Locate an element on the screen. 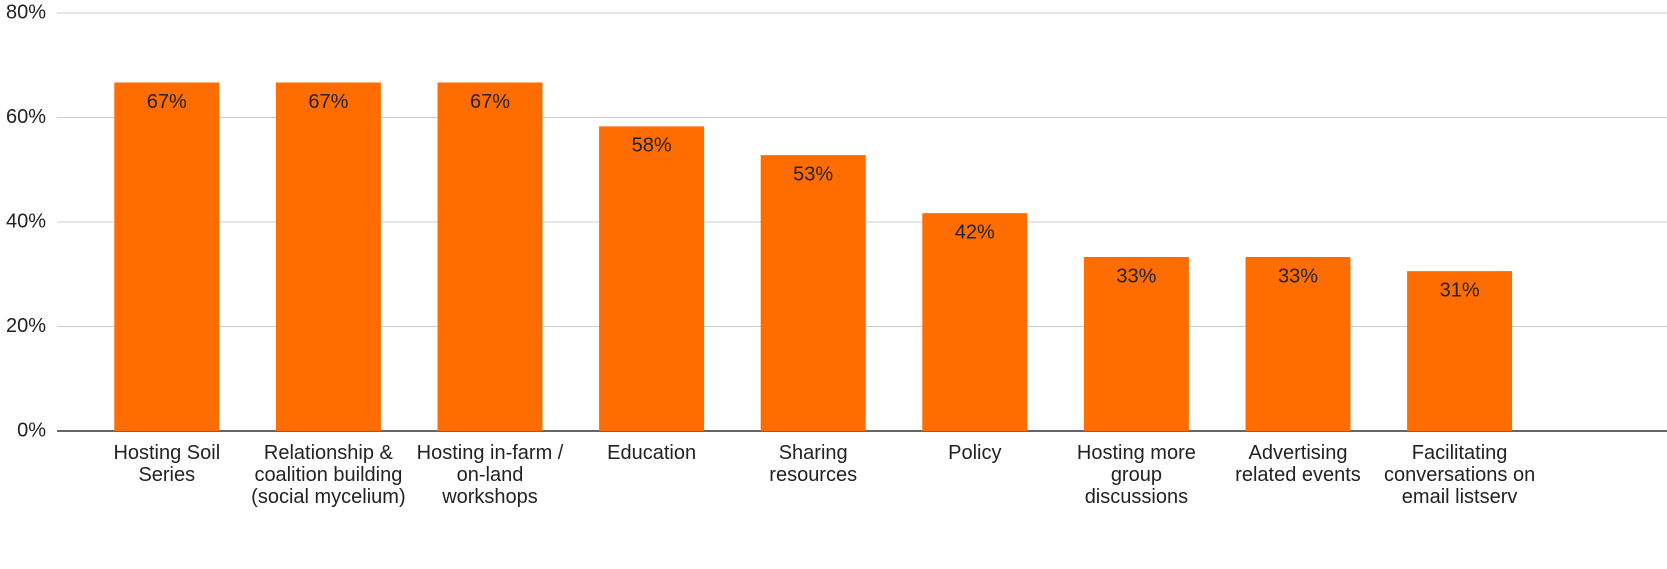 Image resolution: width=1667 pixels, height=569 pixels. data-label: 53% is located at coordinates (813, 174).